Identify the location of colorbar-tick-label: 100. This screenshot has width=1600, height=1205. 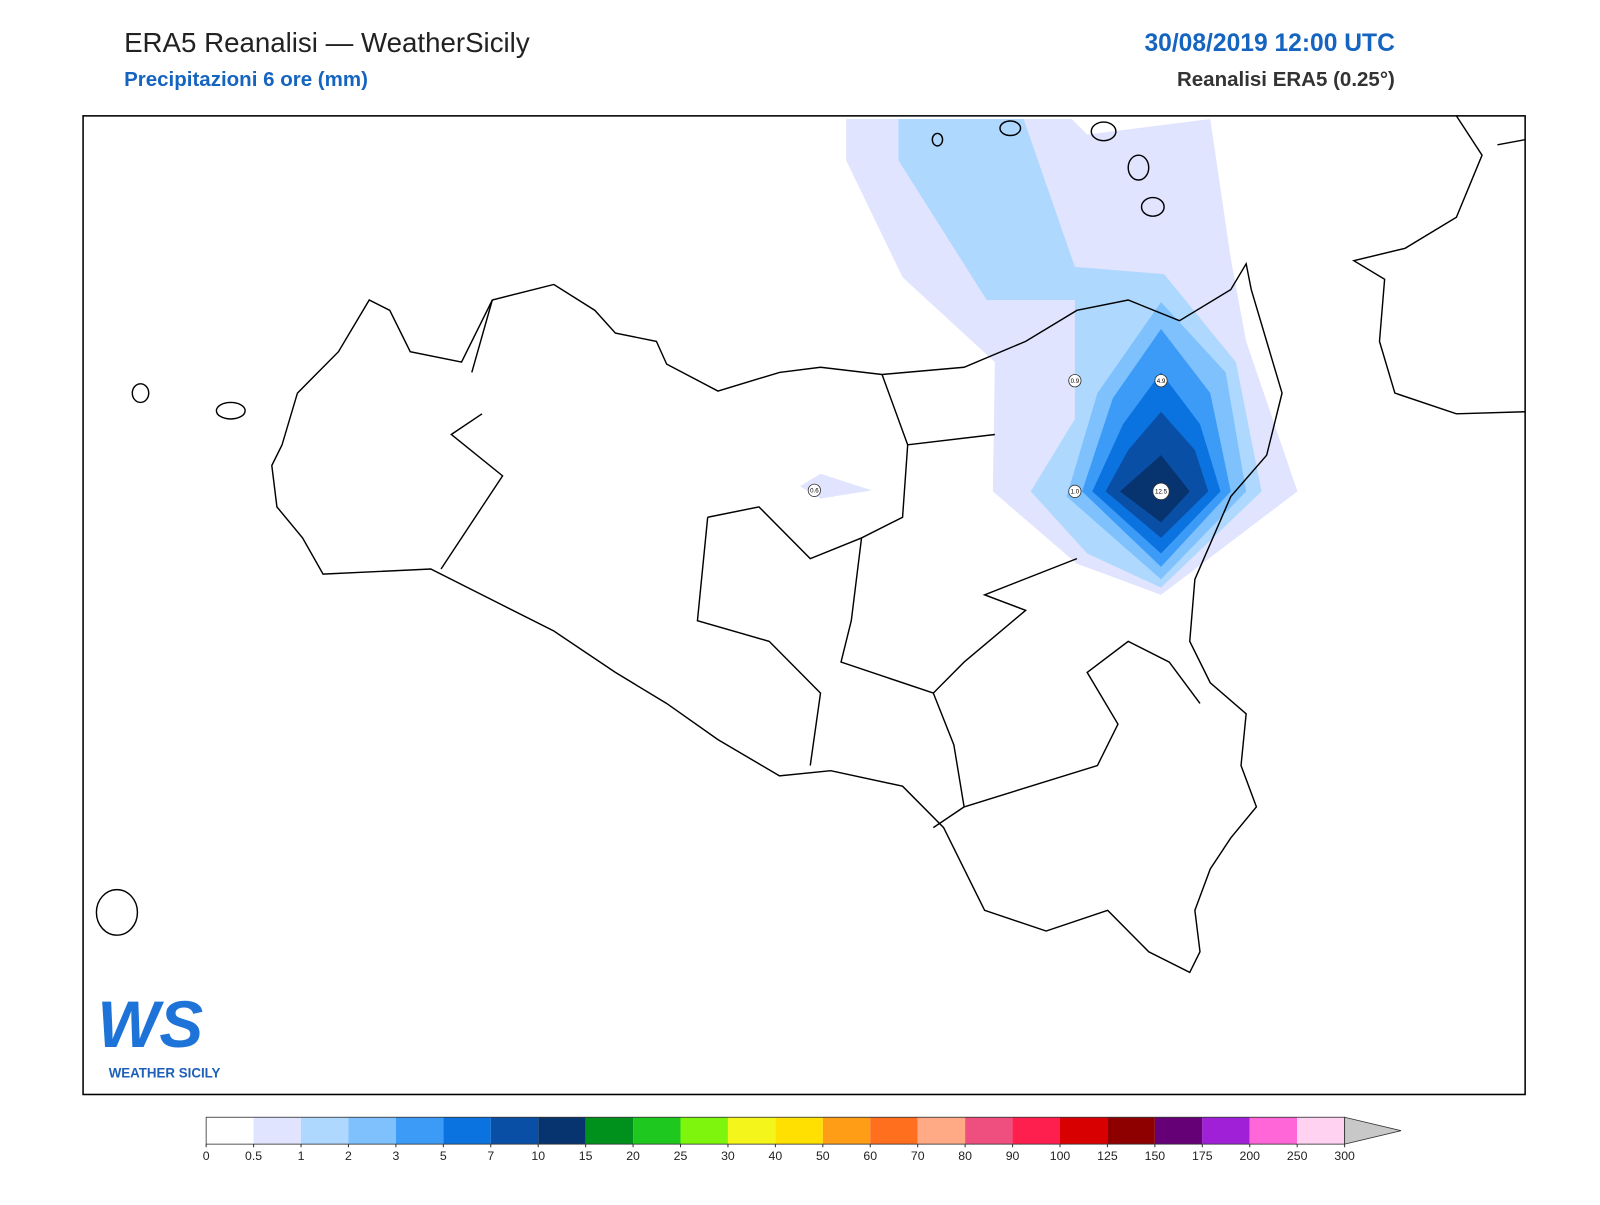
(1060, 1156).